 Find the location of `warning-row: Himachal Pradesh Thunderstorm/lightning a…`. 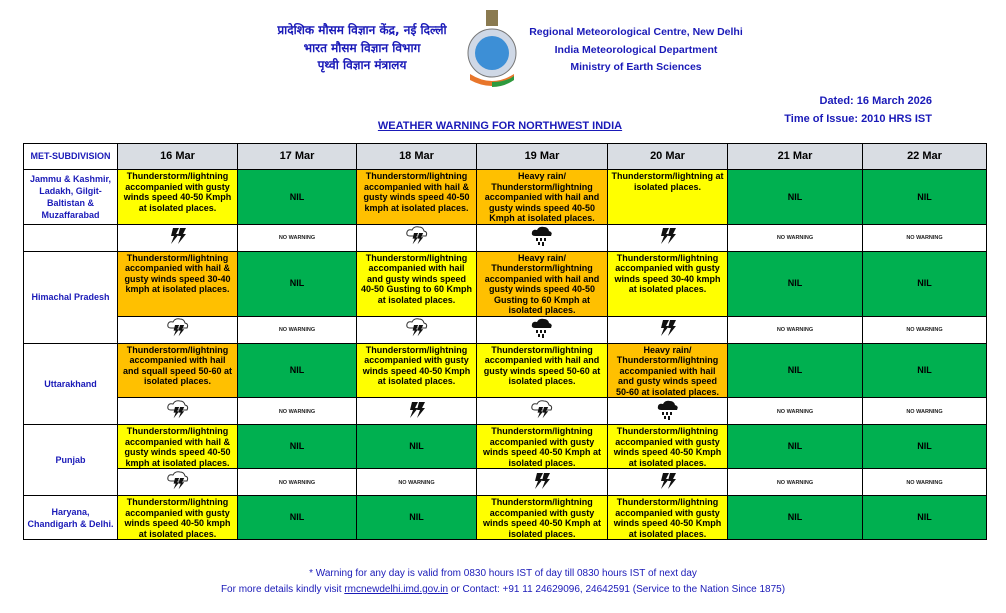

warning-row: Himachal Pradesh Thunderstorm/lightning a… is located at coordinates (505, 297).